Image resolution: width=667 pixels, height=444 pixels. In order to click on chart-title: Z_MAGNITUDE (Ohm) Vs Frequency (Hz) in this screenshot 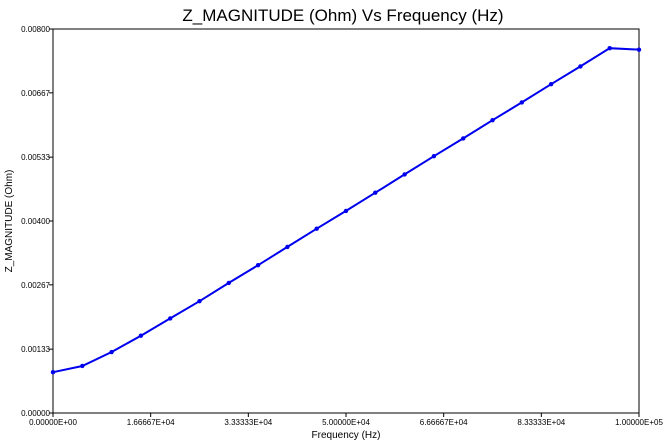, I will do `click(342, 15)`.